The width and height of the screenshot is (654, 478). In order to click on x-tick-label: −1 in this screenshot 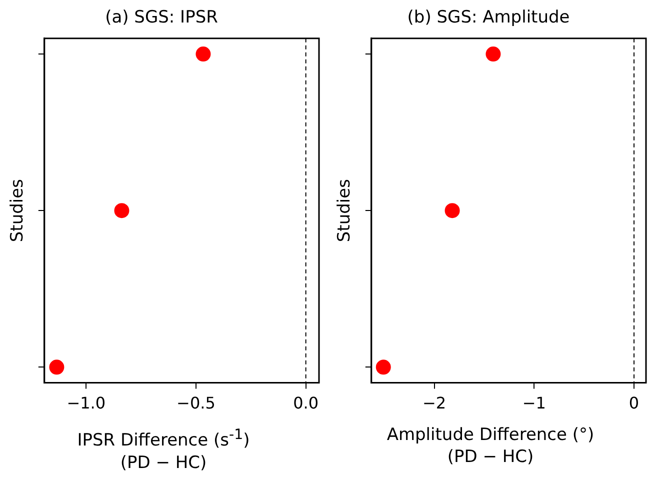, I will do `click(534, 403)`.